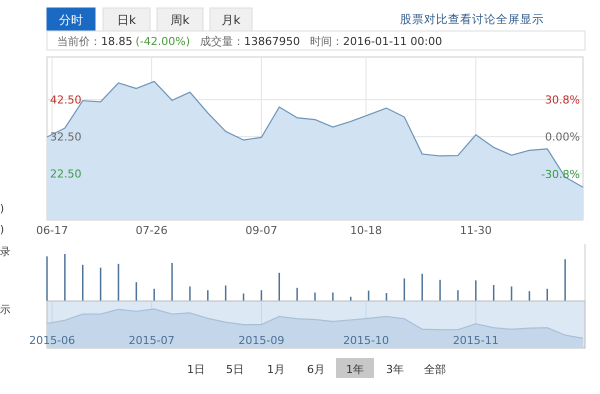 This screenshot has height=394, width=600. Describe the element at coordinates (5, 310) in the screenshot. I see `text: 示` at that location.